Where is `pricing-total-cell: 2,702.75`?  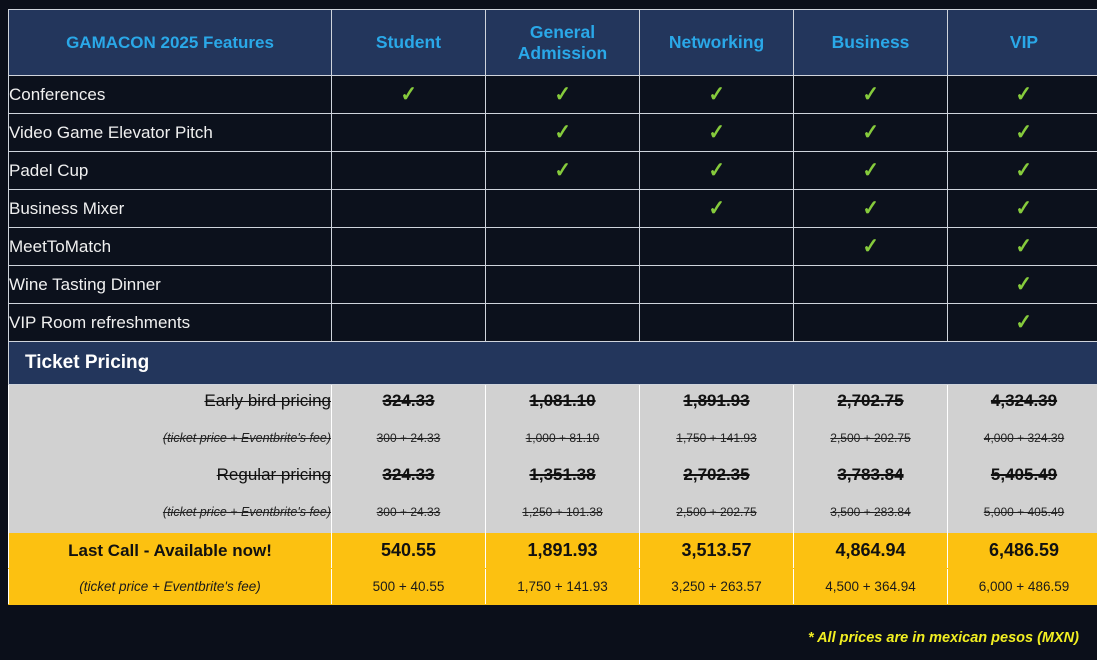 pricing-total-cell: 2,702.75 is located at coordinates (870, 401).